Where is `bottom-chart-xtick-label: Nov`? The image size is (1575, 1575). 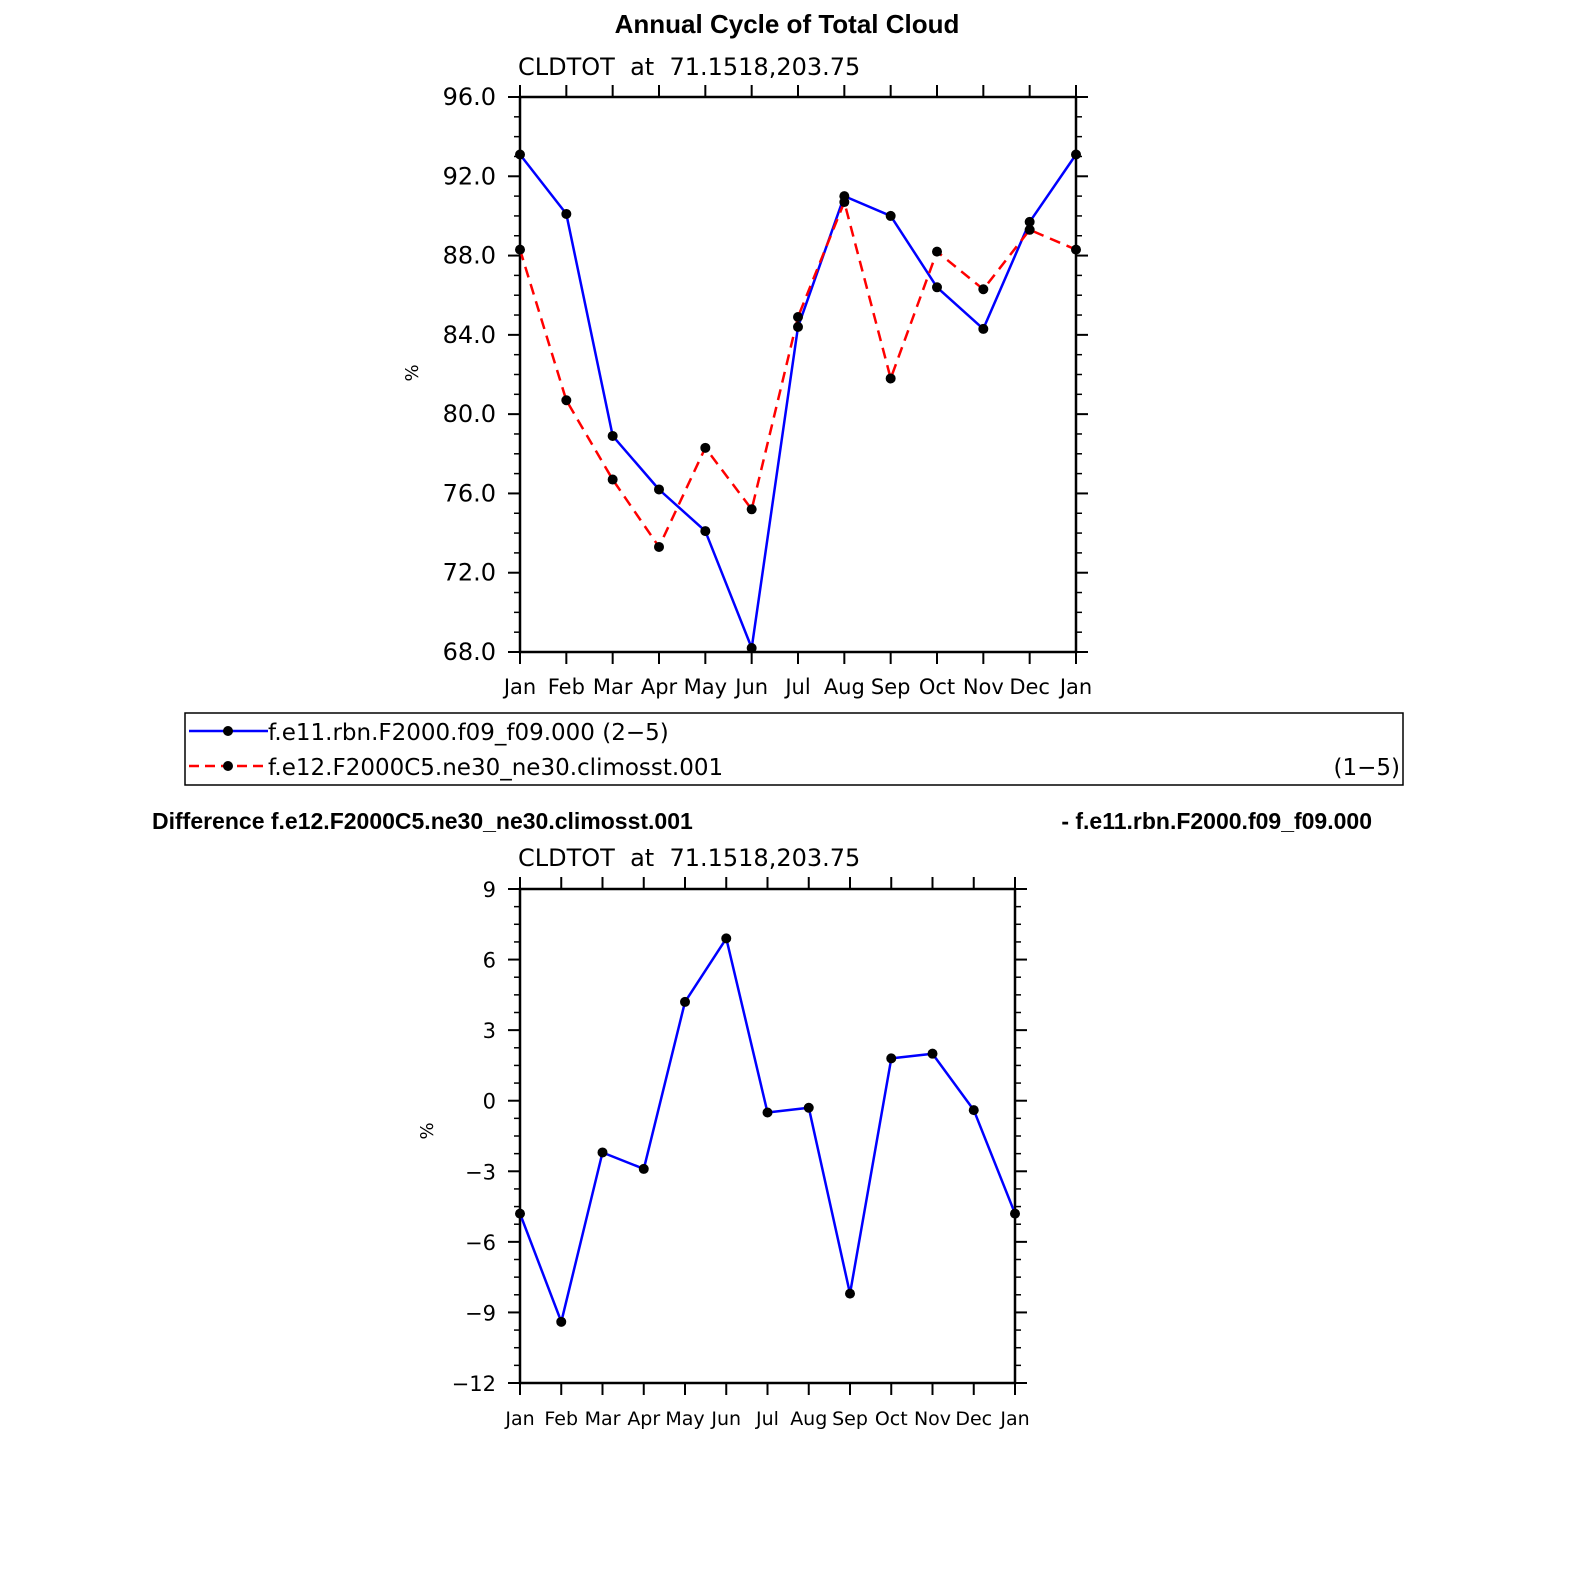 bottom-chart-xtick-label: Nov is located at coordinates (932, 1419).